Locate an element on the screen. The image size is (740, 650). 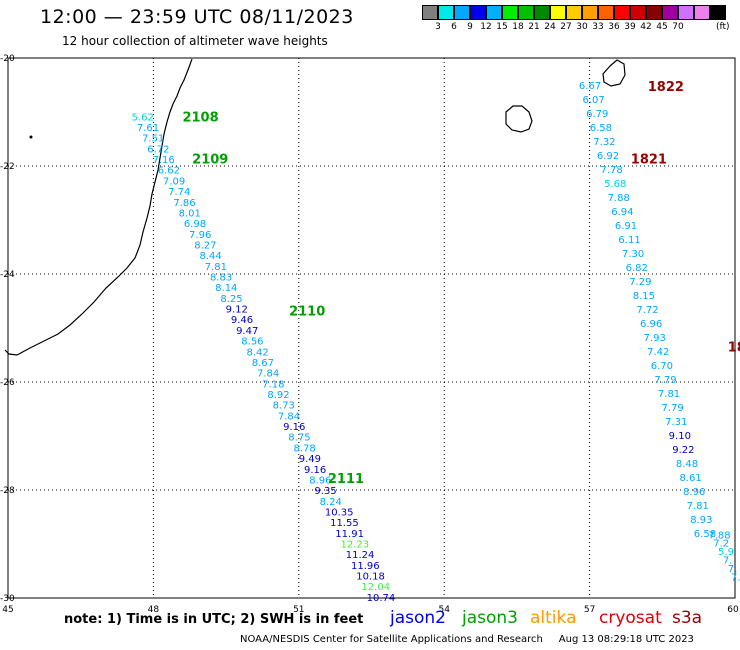
wave-height-value: 9.10 is located at coordinates (680, 436).